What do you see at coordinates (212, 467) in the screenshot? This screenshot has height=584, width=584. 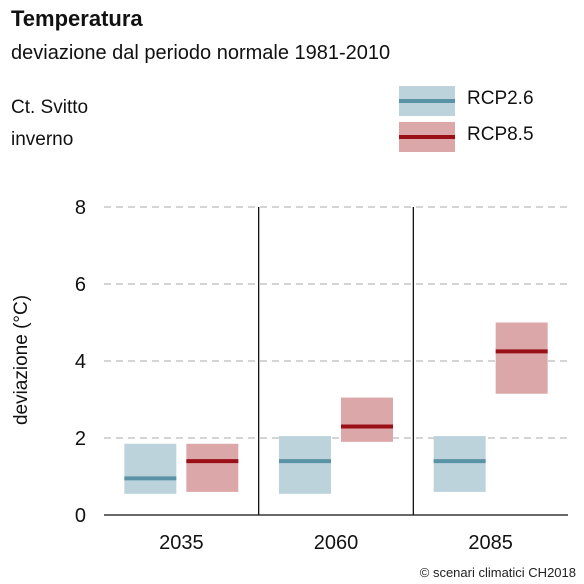 I see `range-box-rcp85-2035` at bounding box center [212, 467].